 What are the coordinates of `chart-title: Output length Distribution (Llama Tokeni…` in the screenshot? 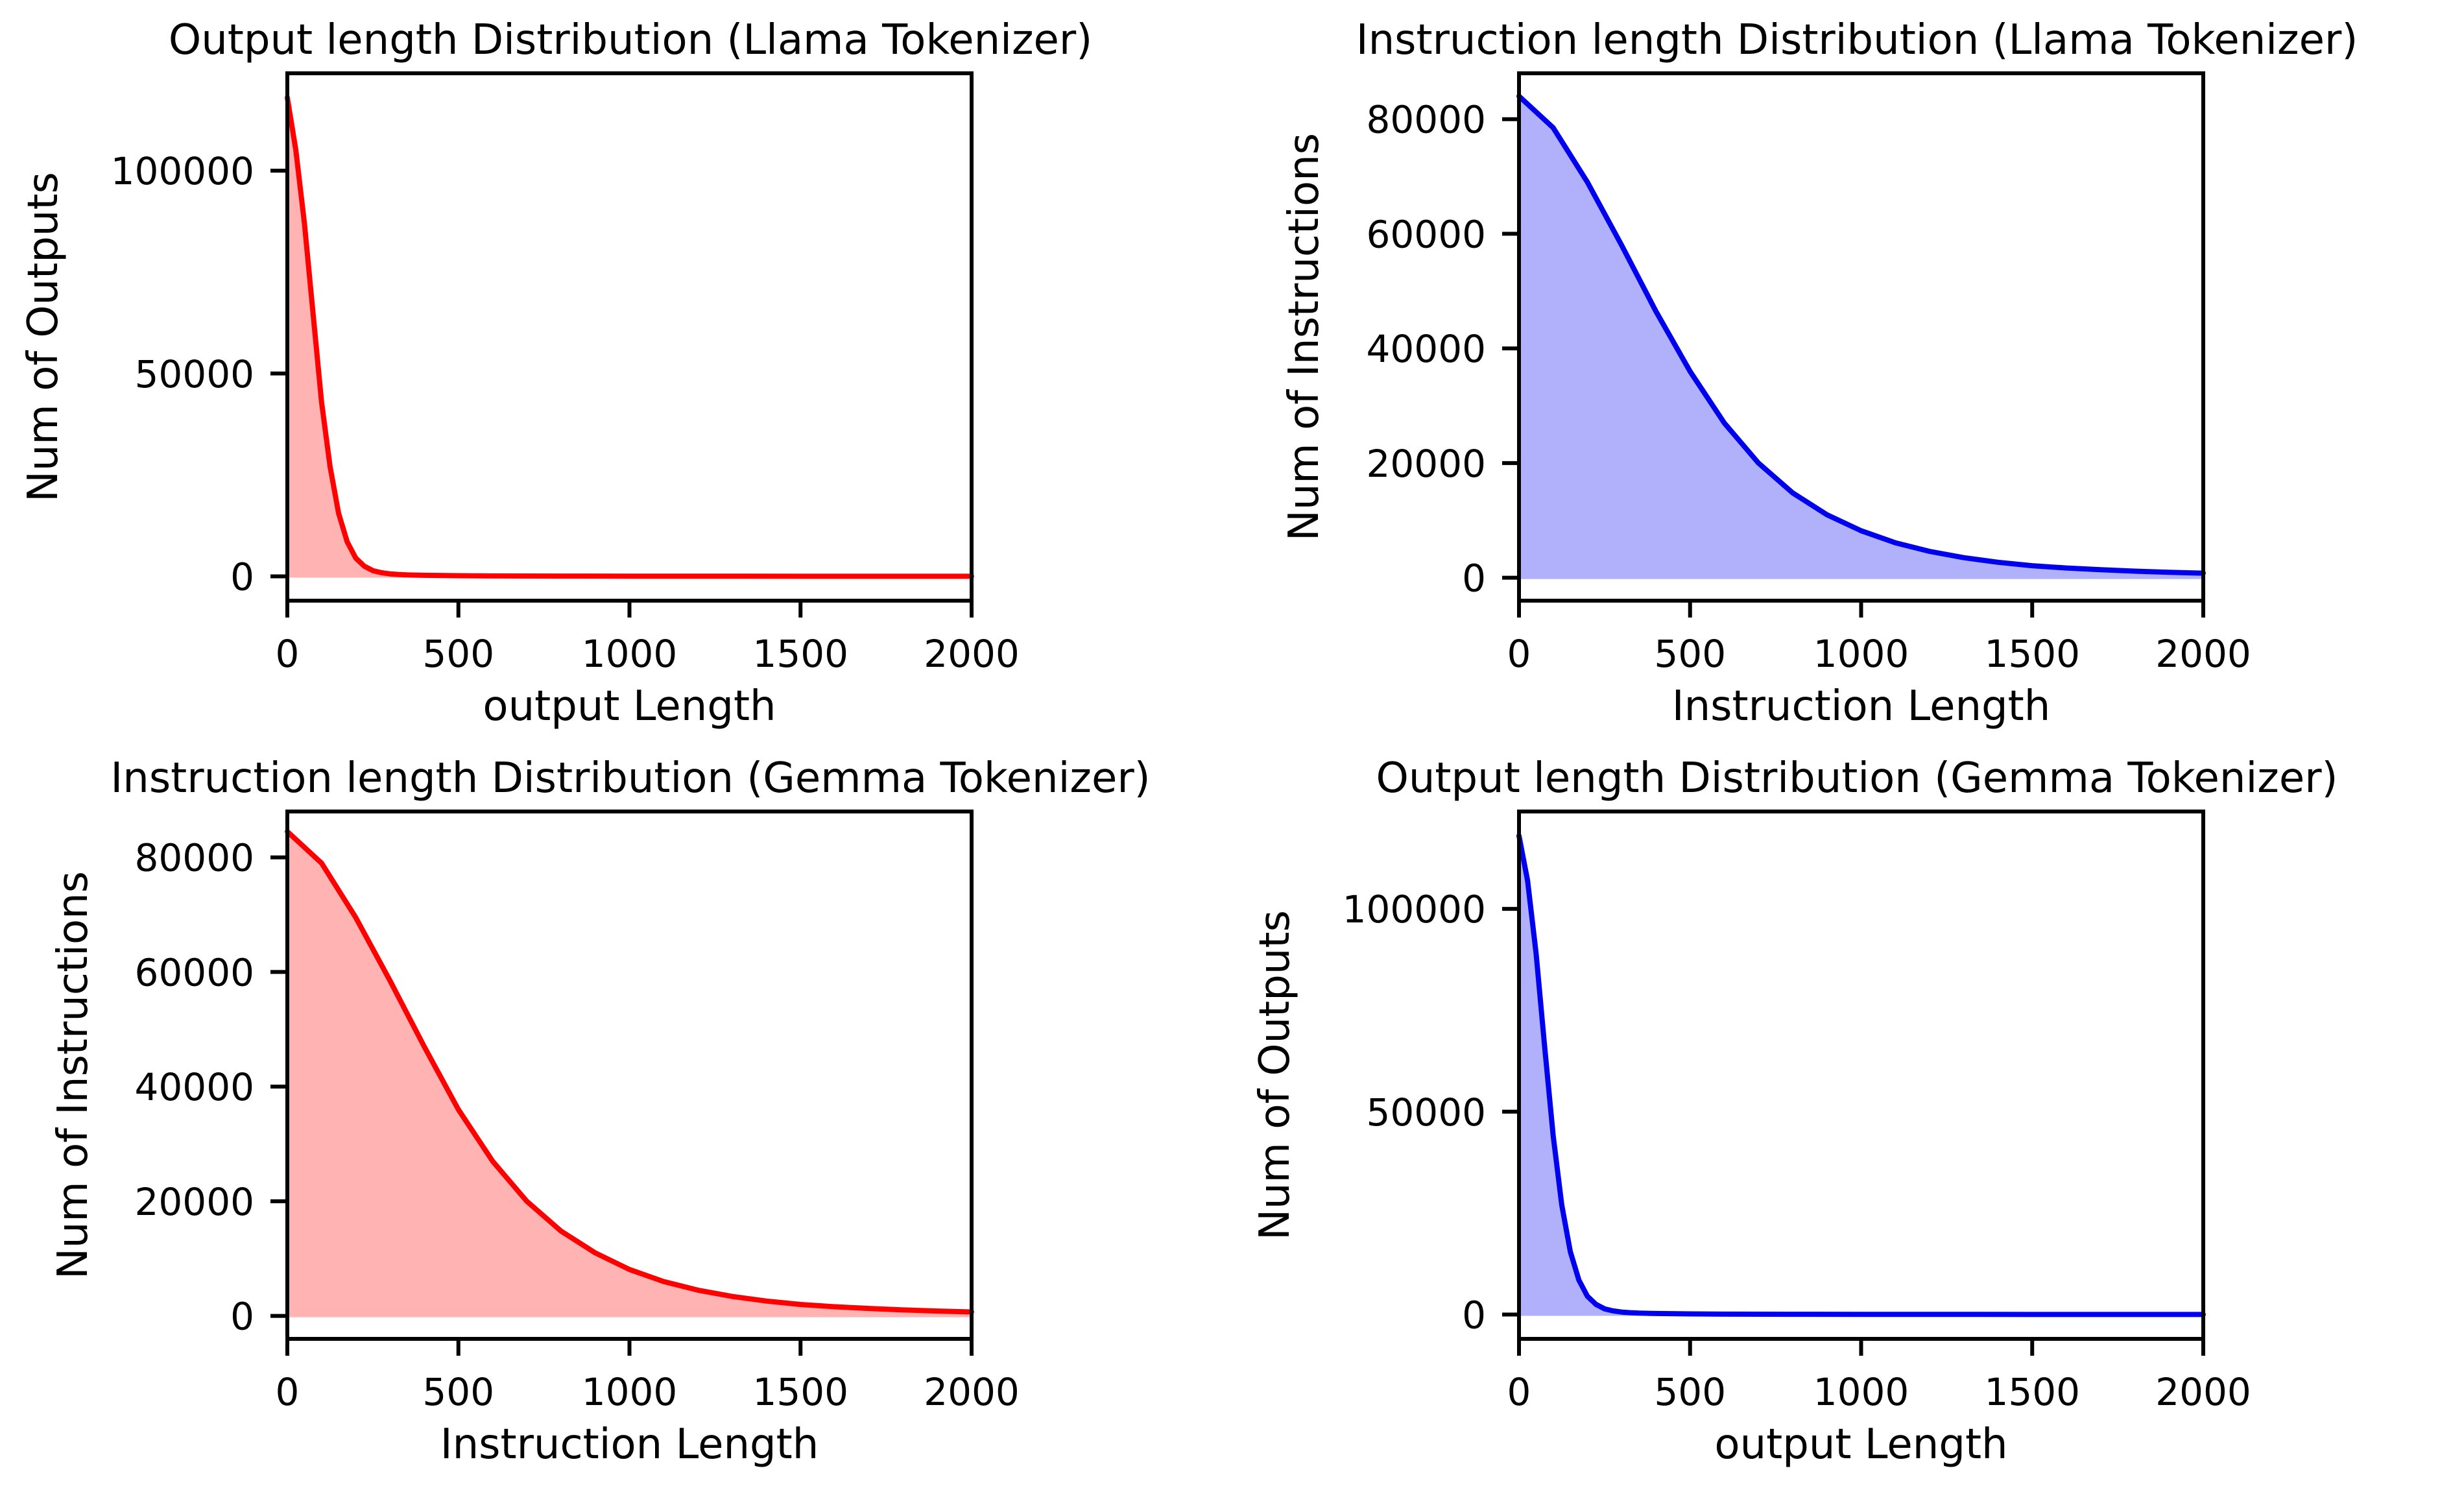 It's located at (630, 40).